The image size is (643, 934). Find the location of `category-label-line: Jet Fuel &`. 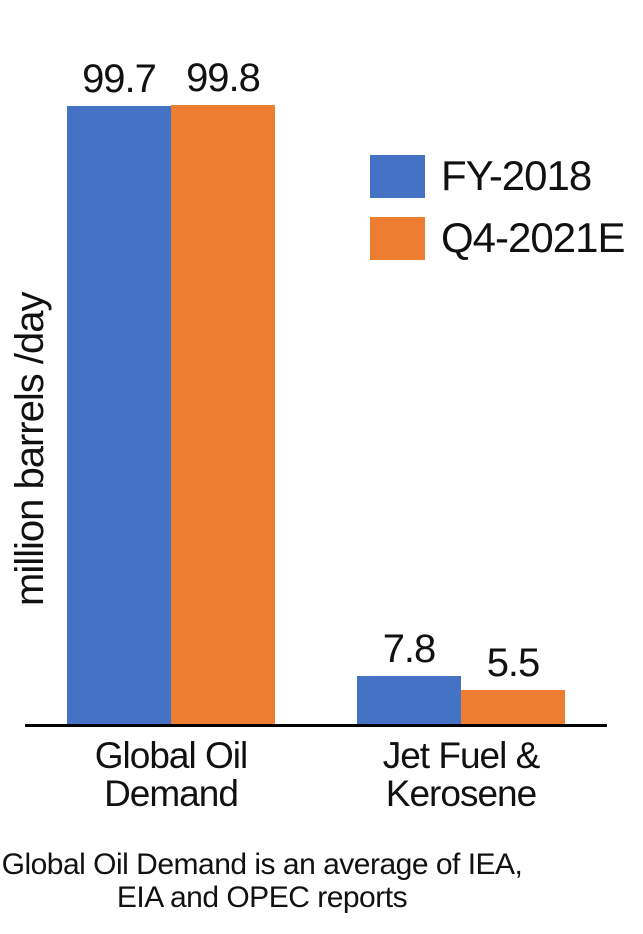

category-label-line: Jet Fuel & is located at coordinates (461, 755).